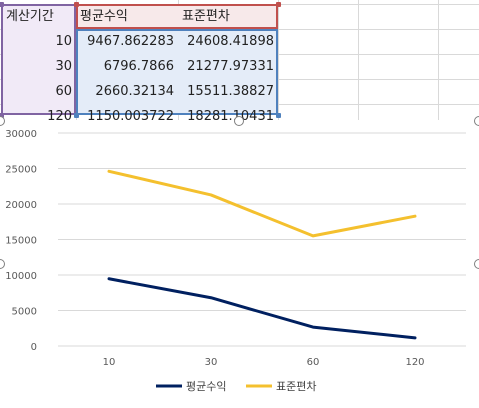 The width and height of the screenshot is (479, 408). Describe the element at coordinates (21, 134) in the screenshot. I see `y-tick-label: 30000` at that location.